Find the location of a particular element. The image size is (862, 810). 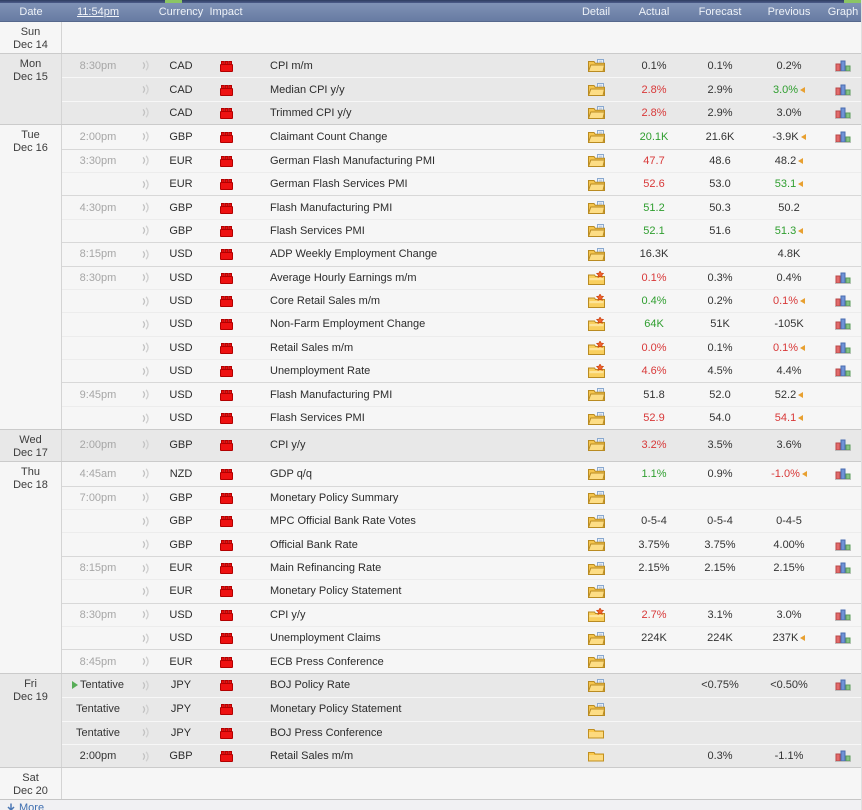

event-name: ECB Press Conference is located at coordinates (327, 661).